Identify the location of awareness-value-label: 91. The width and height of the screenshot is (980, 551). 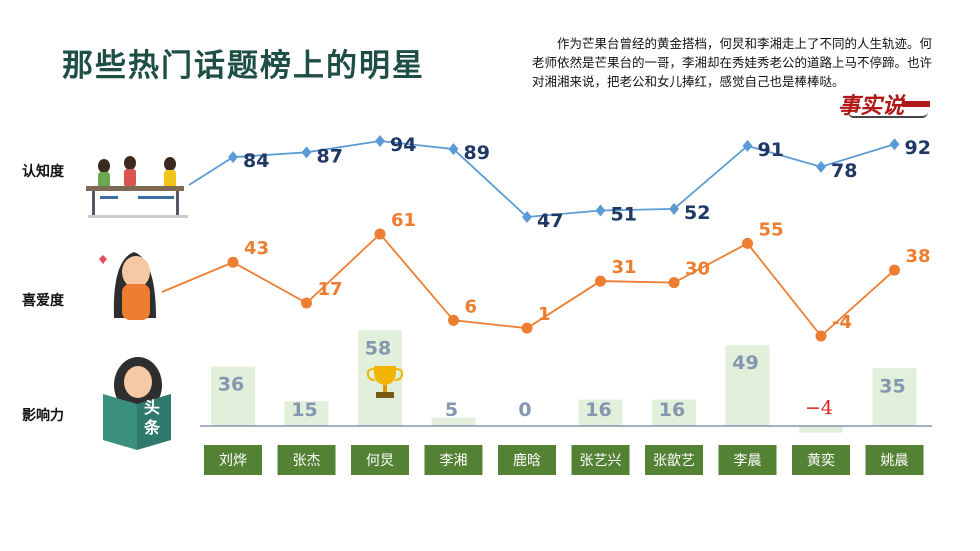
(771, 150).